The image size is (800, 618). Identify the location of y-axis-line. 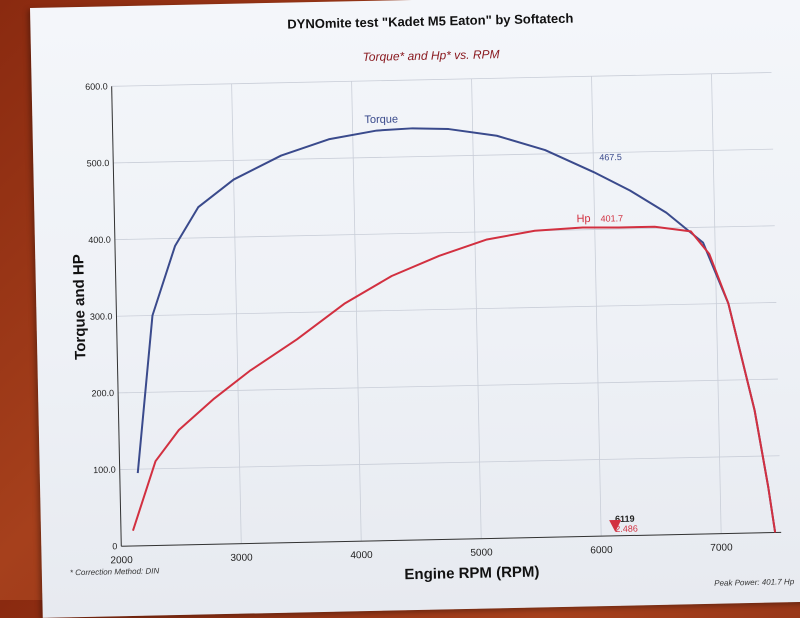
(116, 316).